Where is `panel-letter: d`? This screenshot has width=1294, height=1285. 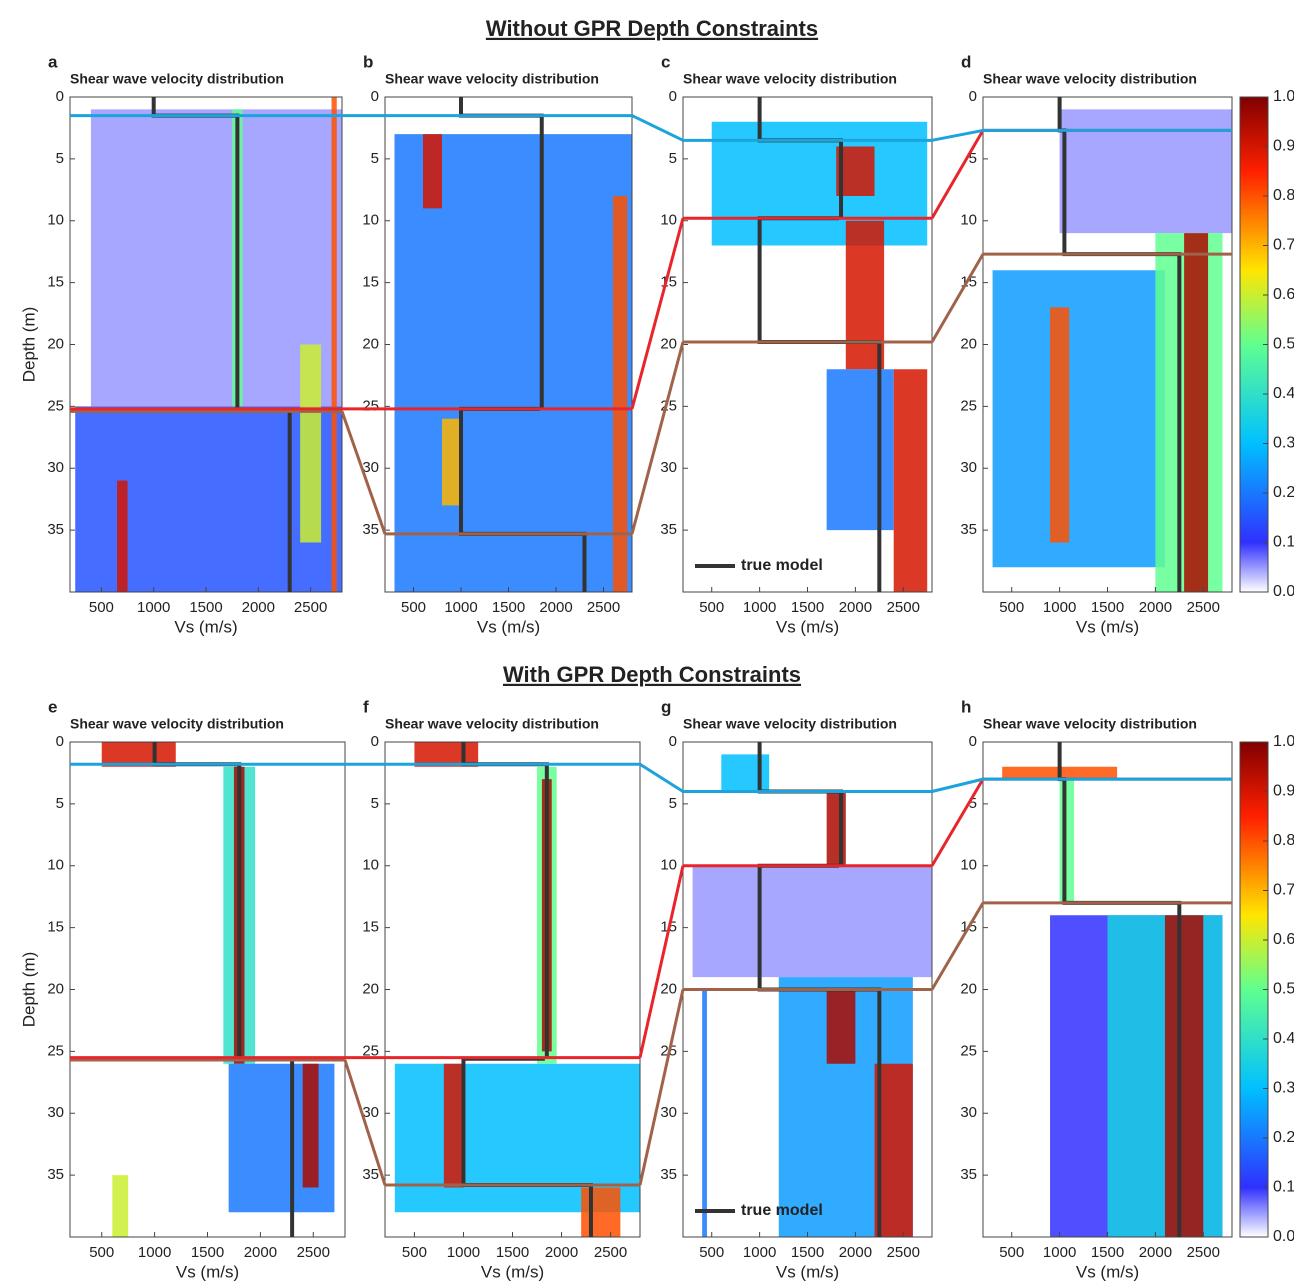
panel-letter: d is located at coordinates (966, 61).